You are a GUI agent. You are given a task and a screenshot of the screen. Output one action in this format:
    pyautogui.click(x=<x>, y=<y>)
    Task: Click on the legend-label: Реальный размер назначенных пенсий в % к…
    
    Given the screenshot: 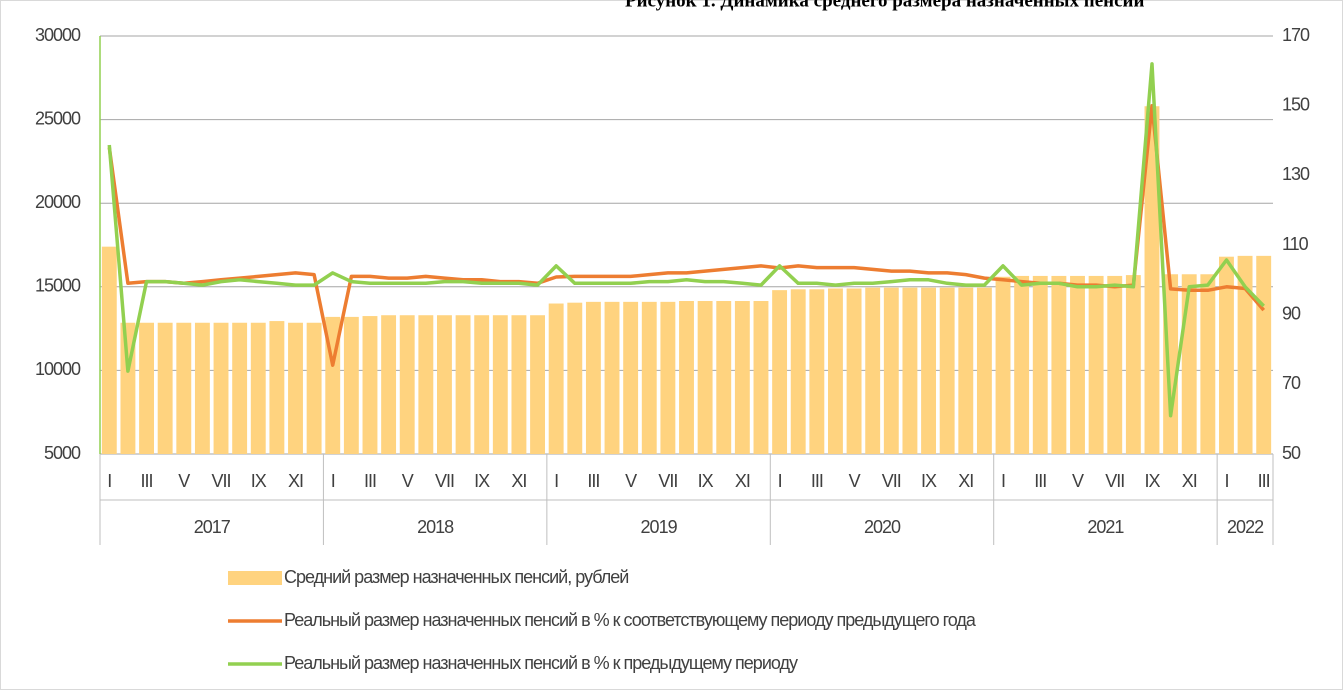 What is the action you would take?
    pyautogui.click(x=541, y=663)
    